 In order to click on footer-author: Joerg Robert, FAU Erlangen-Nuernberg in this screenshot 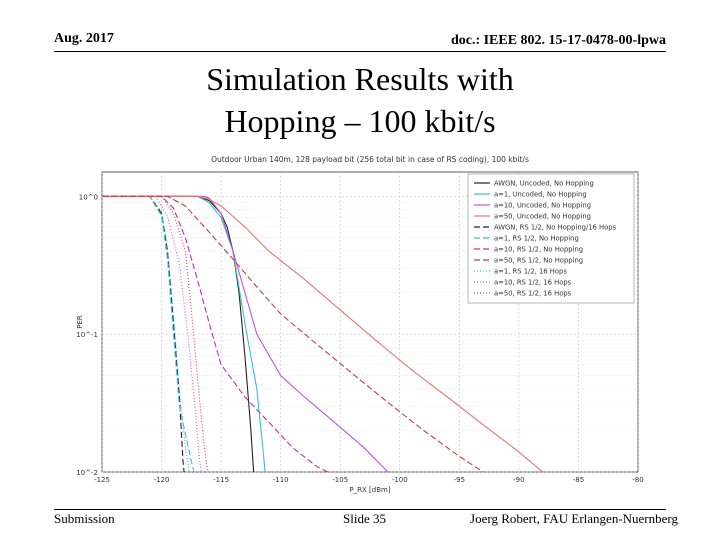, I will do `click(574, 518)`.